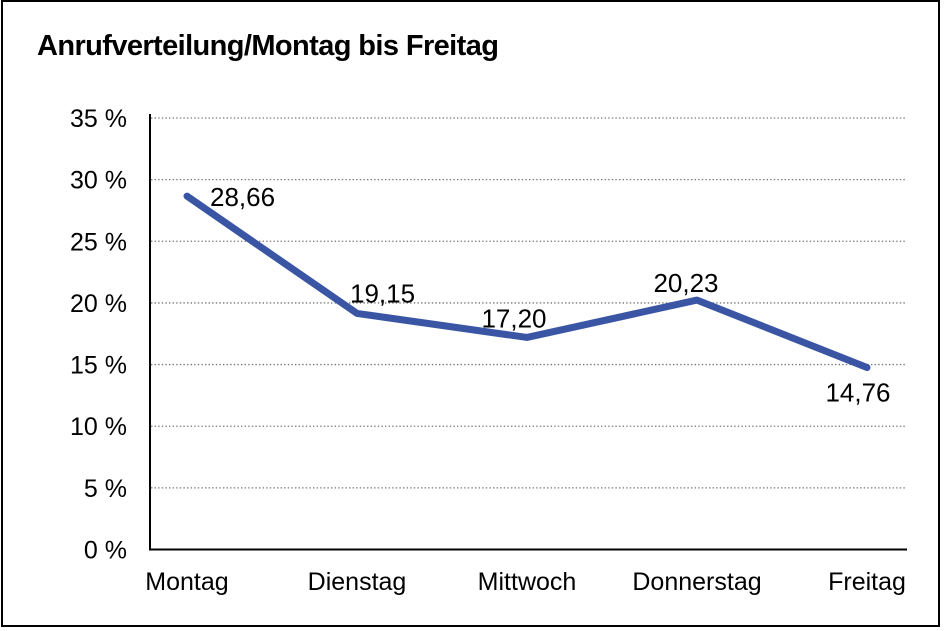  What do you see at coordinates (242, 197) in the screenshot?
I see `data-label: 28,66` at bounding box center [242, 197].